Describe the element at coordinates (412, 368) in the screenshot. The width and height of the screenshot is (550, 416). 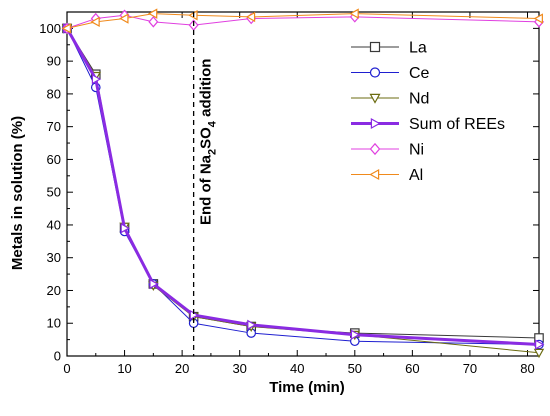
I see `x-tick-label: 60` at that location.